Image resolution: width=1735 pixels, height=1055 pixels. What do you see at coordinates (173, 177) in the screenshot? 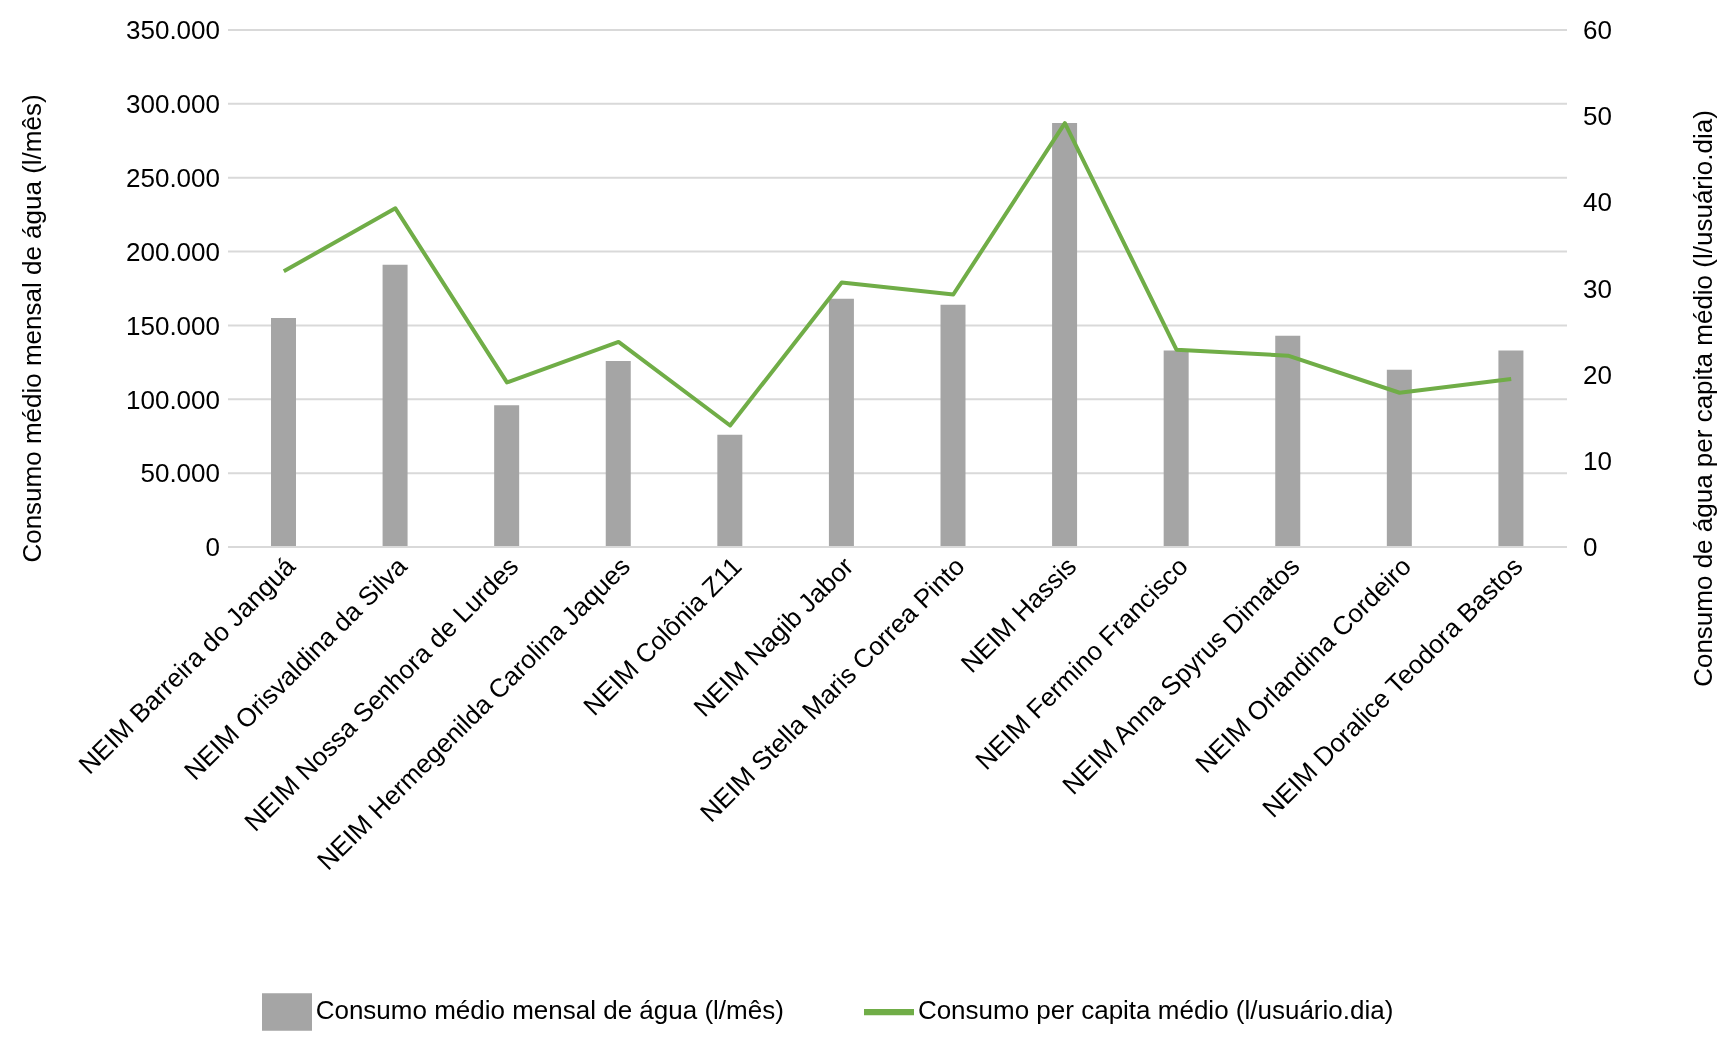
I see `y-tick-label: 250.000` at bounding box center [173, 177].